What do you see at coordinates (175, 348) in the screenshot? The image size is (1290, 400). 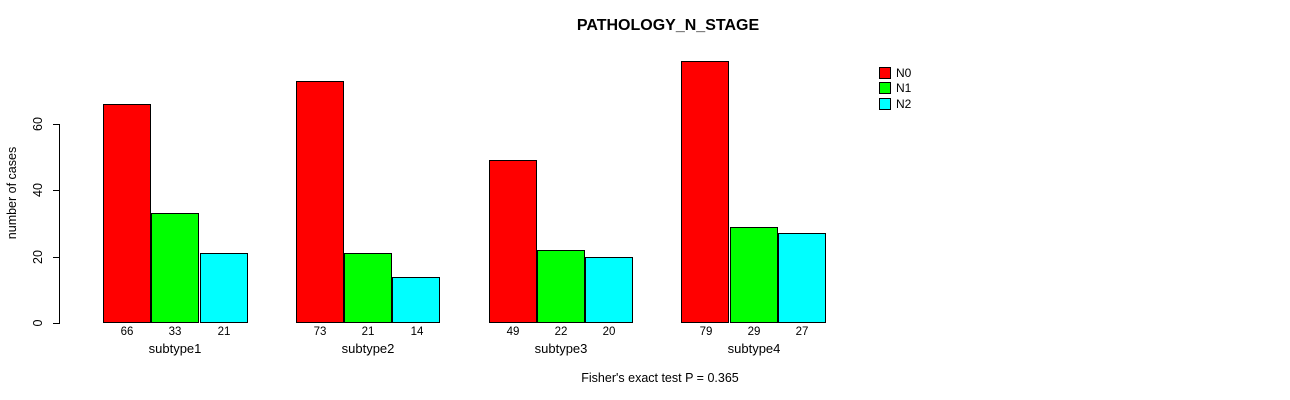 I see `category-label-subtype1: subtype1` at bounding box center [175, 348].